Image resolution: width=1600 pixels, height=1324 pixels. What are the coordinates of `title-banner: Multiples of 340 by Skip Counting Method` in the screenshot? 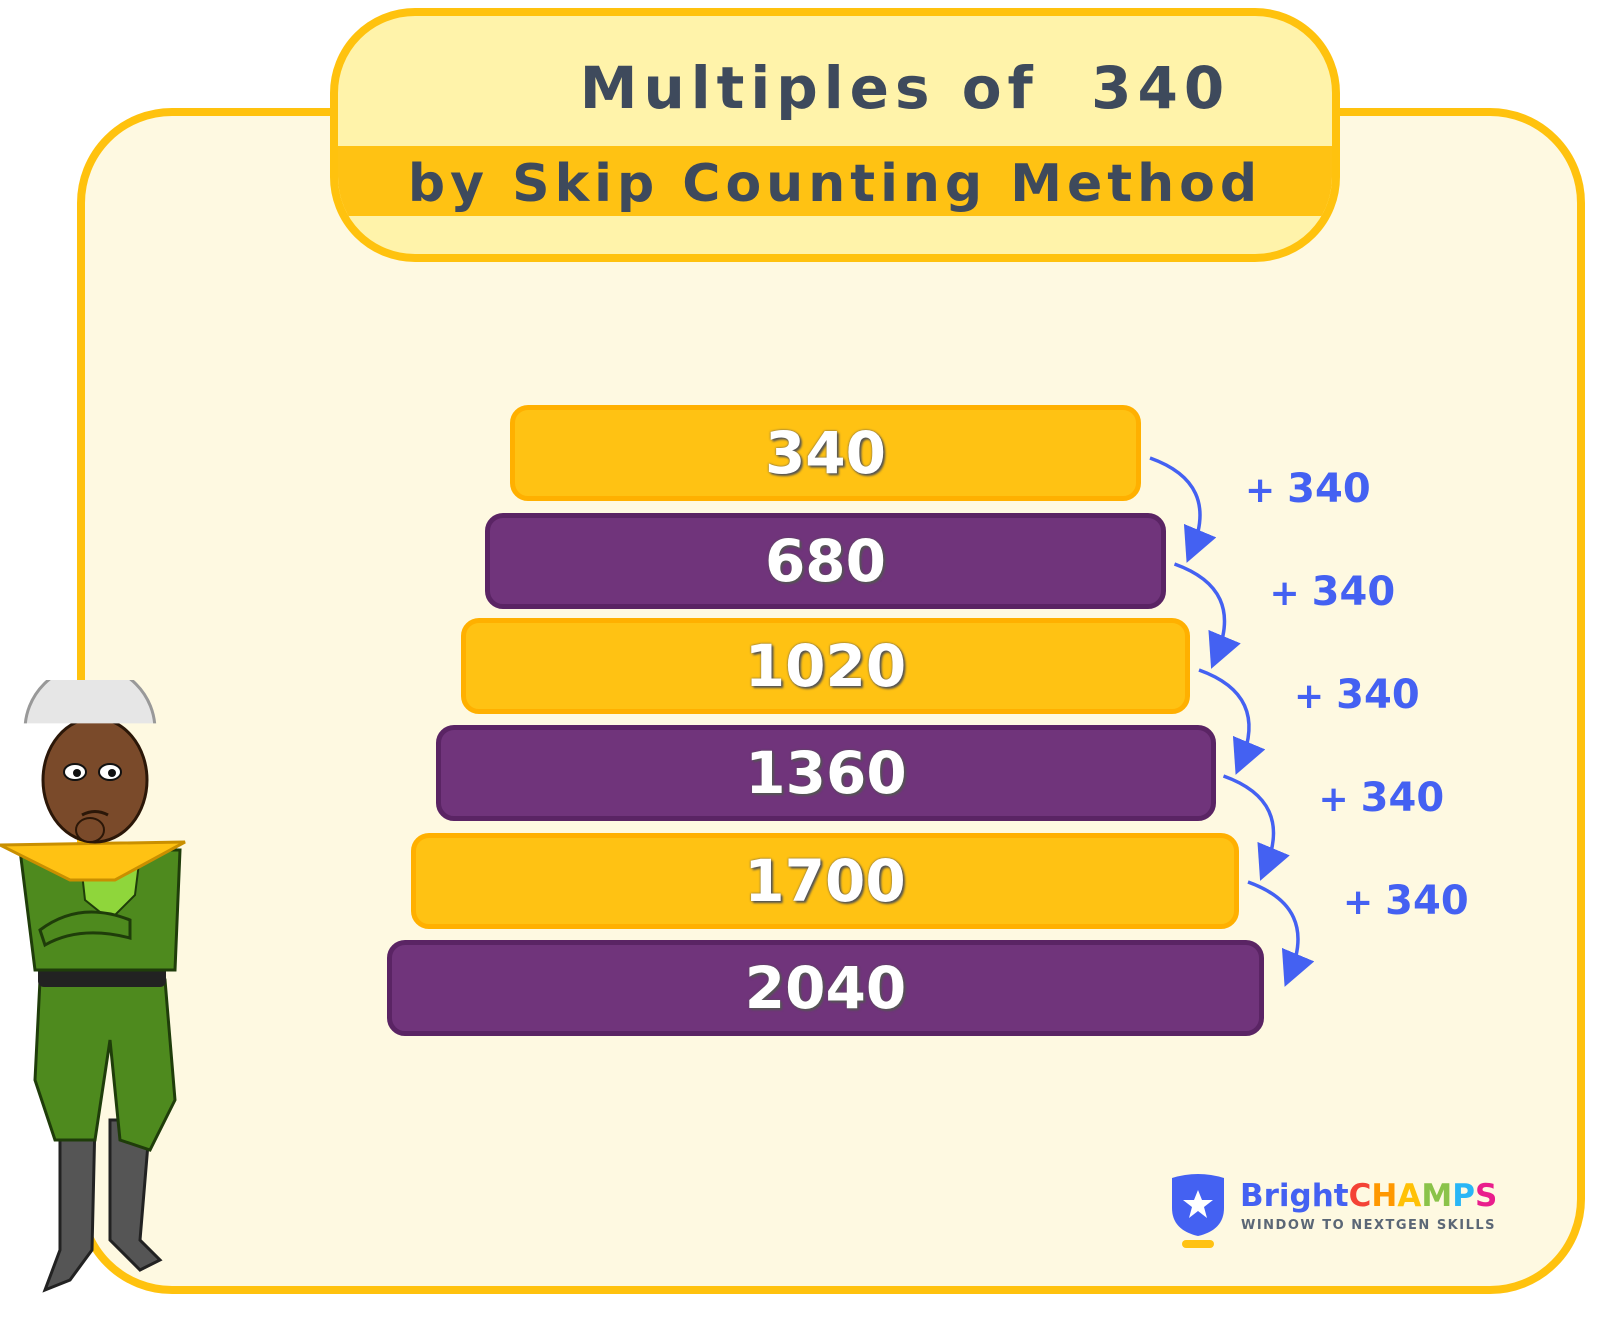 It's located at (835, 135).